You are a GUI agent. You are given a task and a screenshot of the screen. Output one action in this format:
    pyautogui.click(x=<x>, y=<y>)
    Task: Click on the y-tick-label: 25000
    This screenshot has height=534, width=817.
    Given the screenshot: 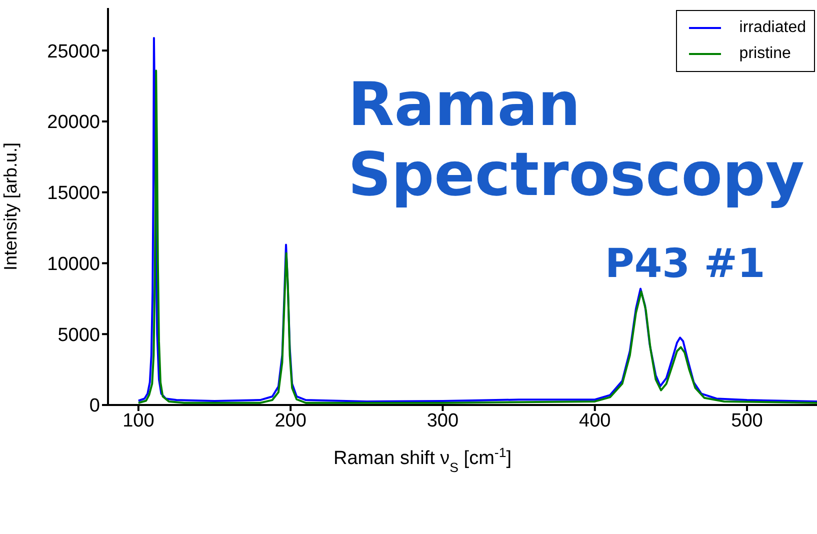 What is the action you would take?
    pyautogui.click(x=73, y=51)
    